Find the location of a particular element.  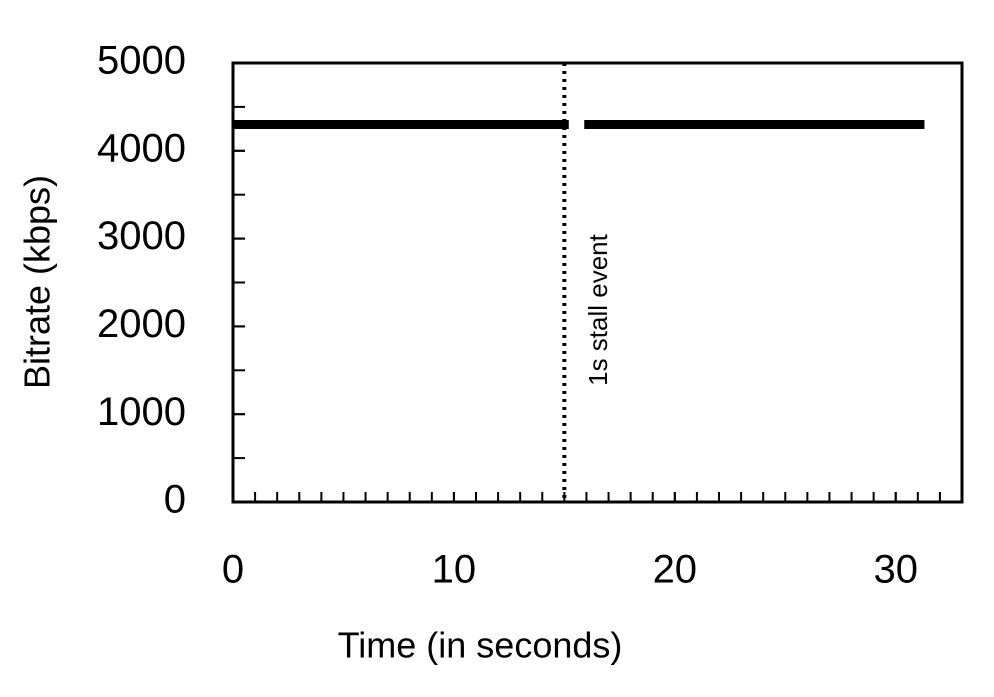

y-tick-label: 3000 is located at coordinates (141, 236).